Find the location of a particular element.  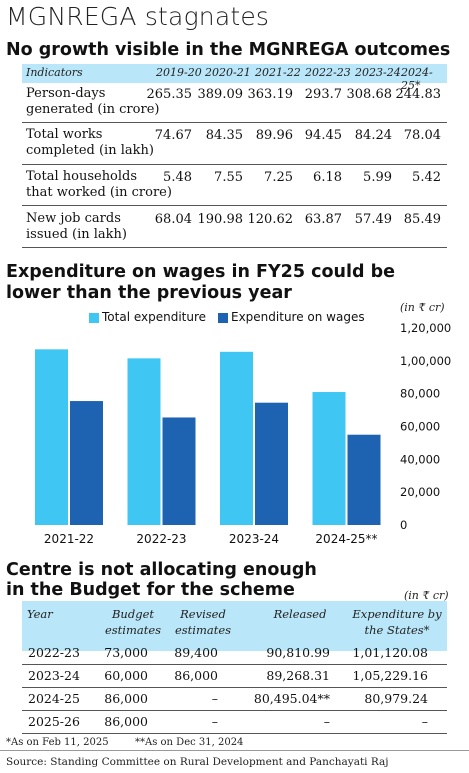

y-tick-label: 40,000 is located at coordinates (420, 459).